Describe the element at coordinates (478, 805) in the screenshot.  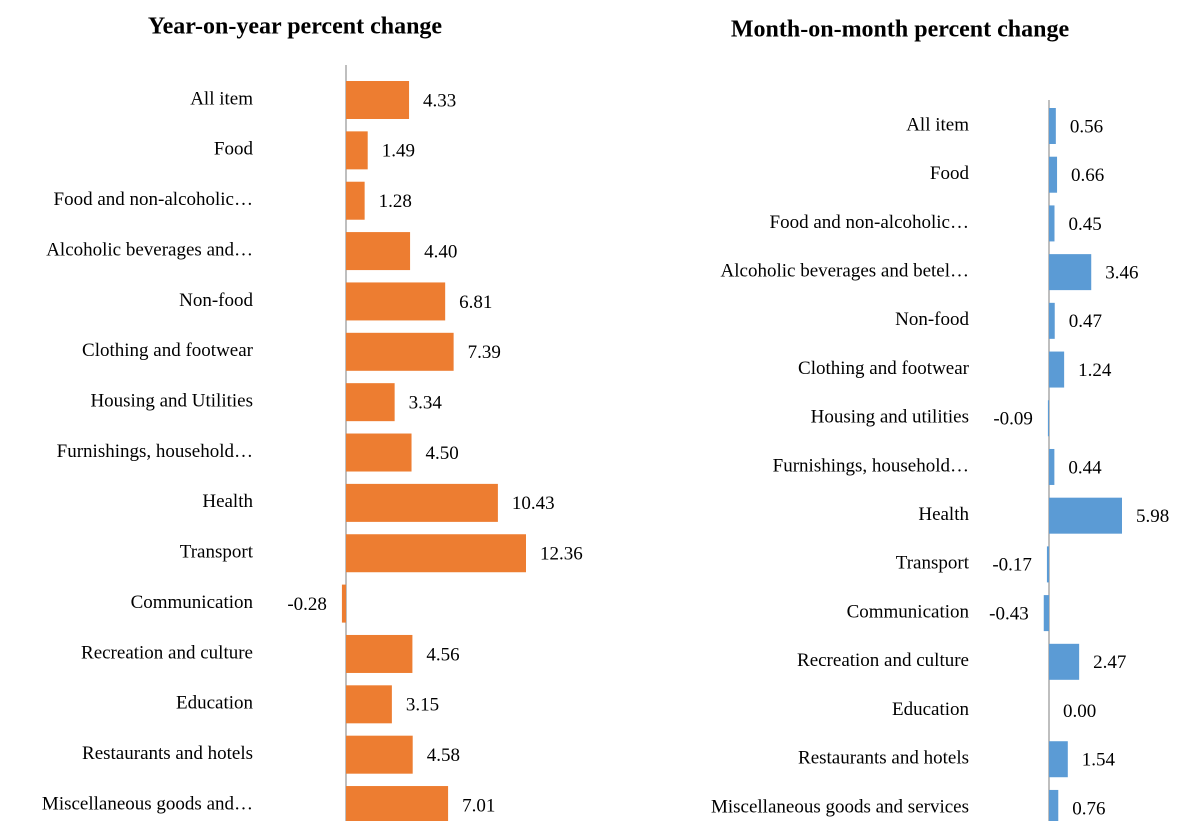
I see `value-label: 7.01` at that location.